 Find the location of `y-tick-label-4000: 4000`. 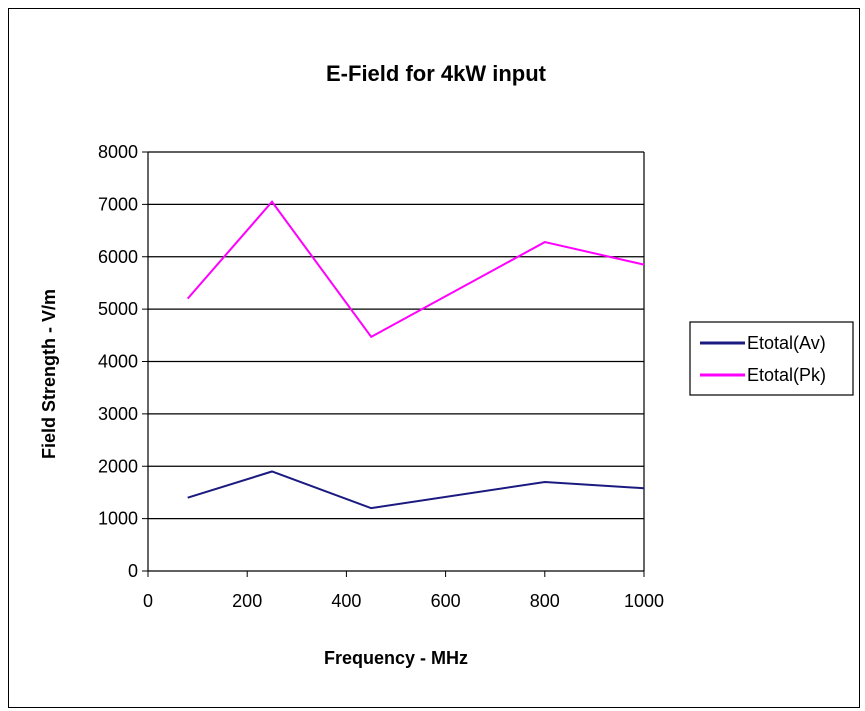

y-tick-label-4000: 4000 is located at coordinates (118, 362).